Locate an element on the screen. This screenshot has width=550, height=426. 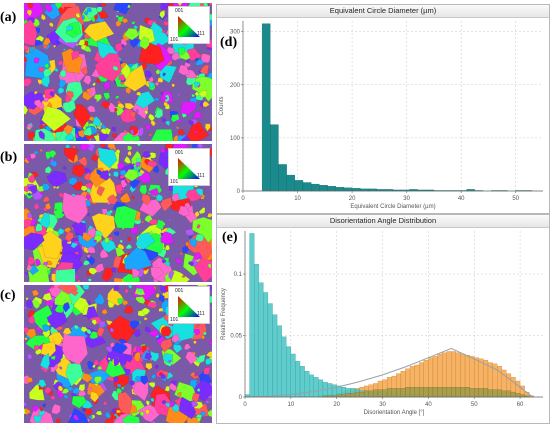
chart-title: Equivalent Circle Diameter (µm) is located at coordinates (383, 11).